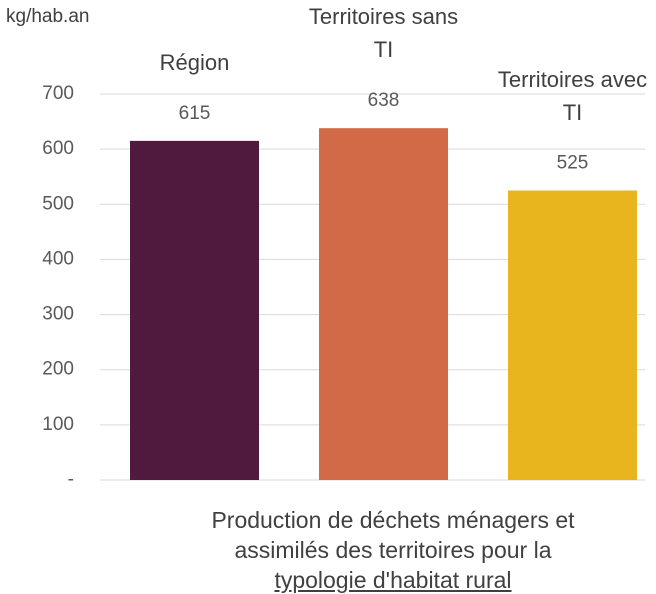 Image resolution: width=656 pixels, height=594 pixels. What do you see at coordinates (393, 580) in the screenshot?
I see `caption-line: typologie d'habitat rural` at bounding box center [393, 580].